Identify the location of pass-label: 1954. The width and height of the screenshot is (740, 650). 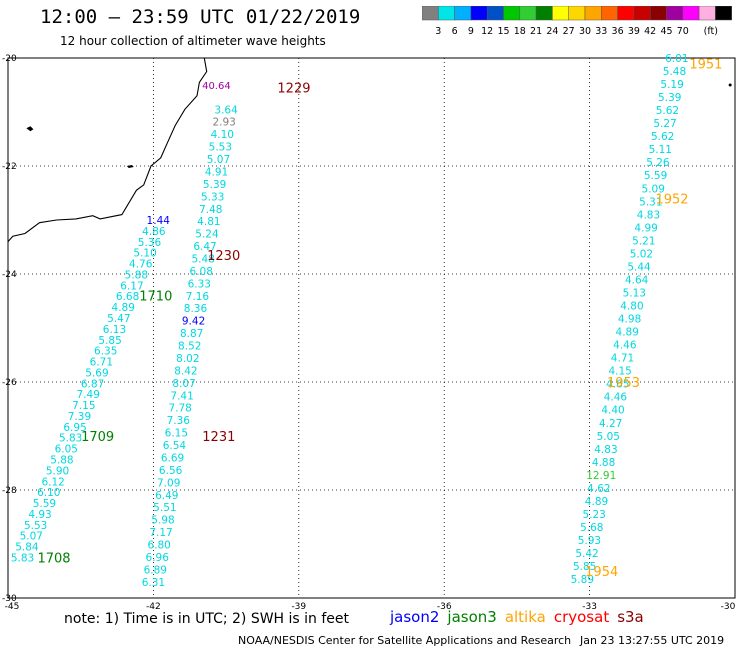
(601, 572).